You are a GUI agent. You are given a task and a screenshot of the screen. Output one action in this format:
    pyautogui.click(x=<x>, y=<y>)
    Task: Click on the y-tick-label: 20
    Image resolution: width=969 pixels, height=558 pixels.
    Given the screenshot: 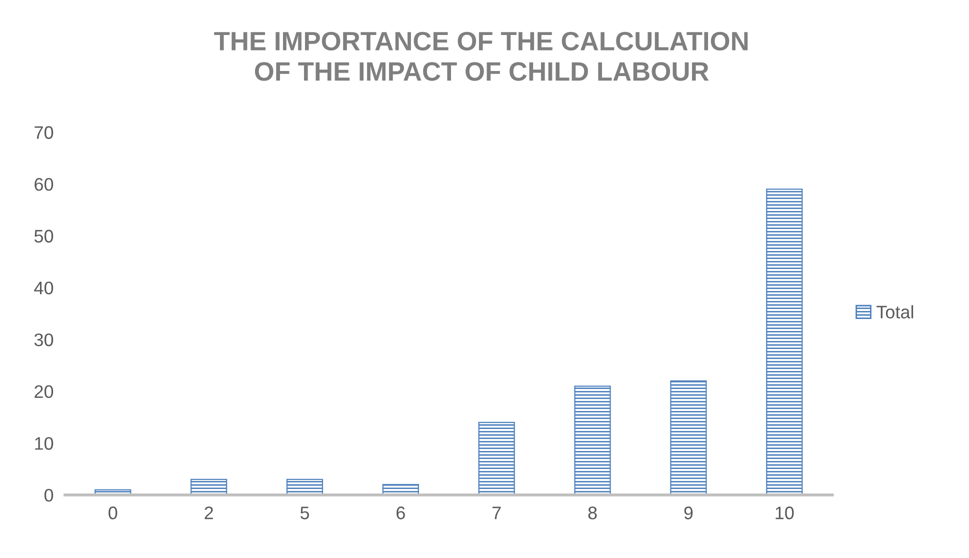 What is the action you would take?
    pyautogui.click(x=44, y=391)
    